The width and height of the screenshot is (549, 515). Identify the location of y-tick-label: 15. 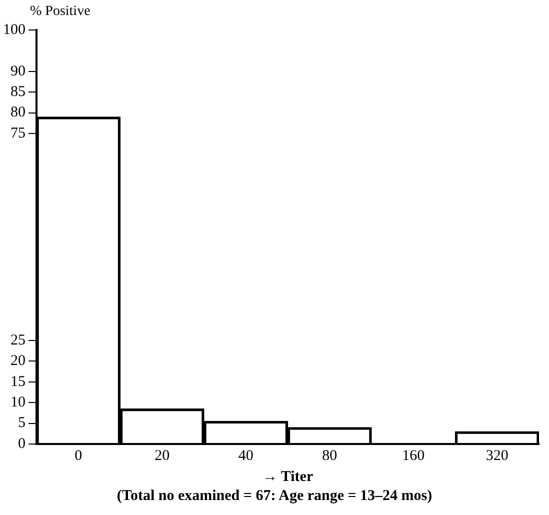
(18, 382).